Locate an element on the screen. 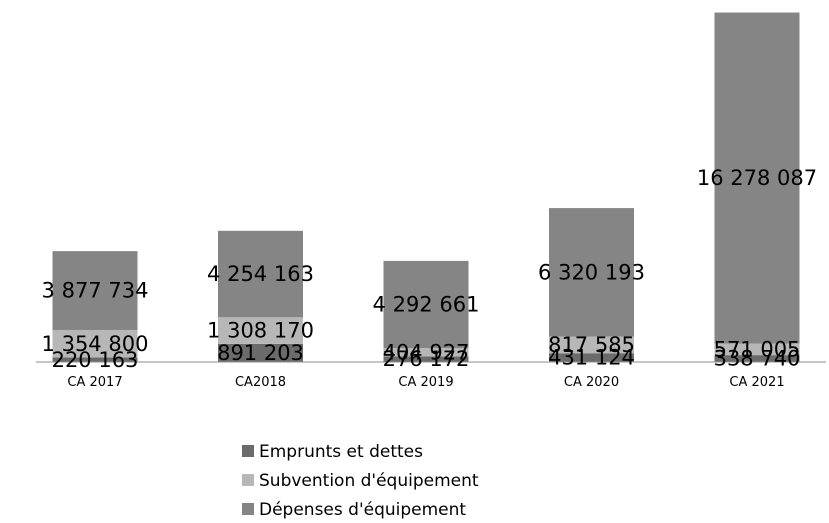  data-label: 817 585 is located at coordinates (591, 345).